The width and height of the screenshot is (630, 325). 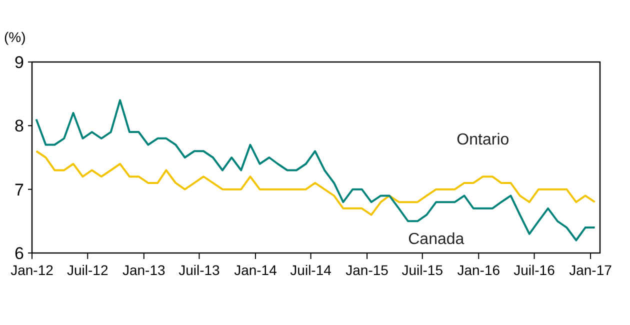 I want to click on x-tick-label: Juil-15, so click(x=423, y=270).